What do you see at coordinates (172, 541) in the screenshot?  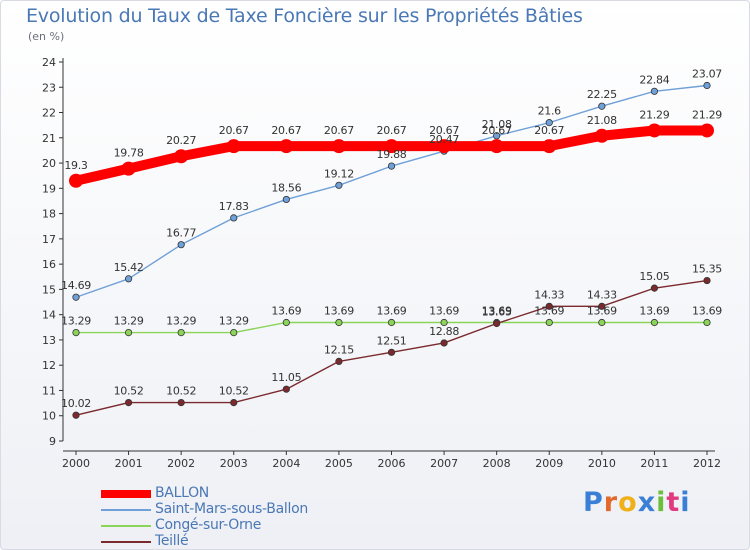 I see `legend-label: Teillé` at bounding box center [172, 541].